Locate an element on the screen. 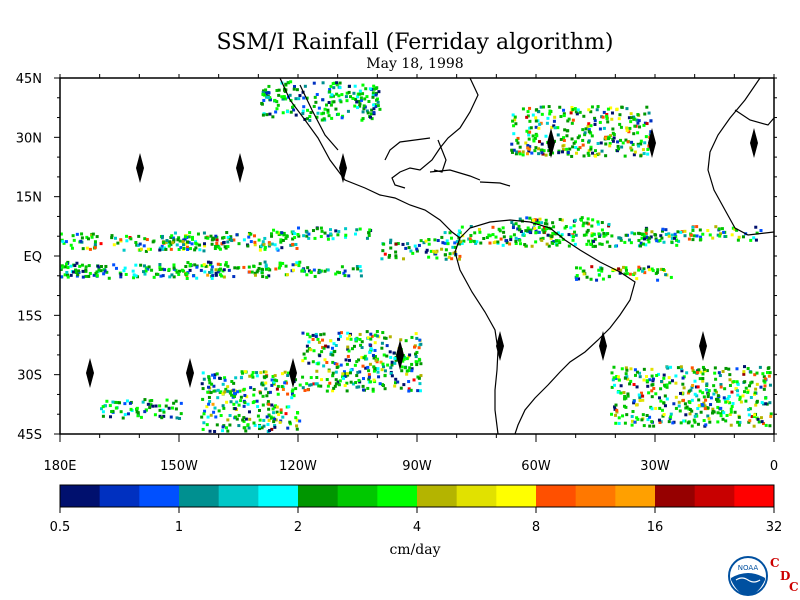  lon-tick-label: 30W is located at coordinates (655, 466).